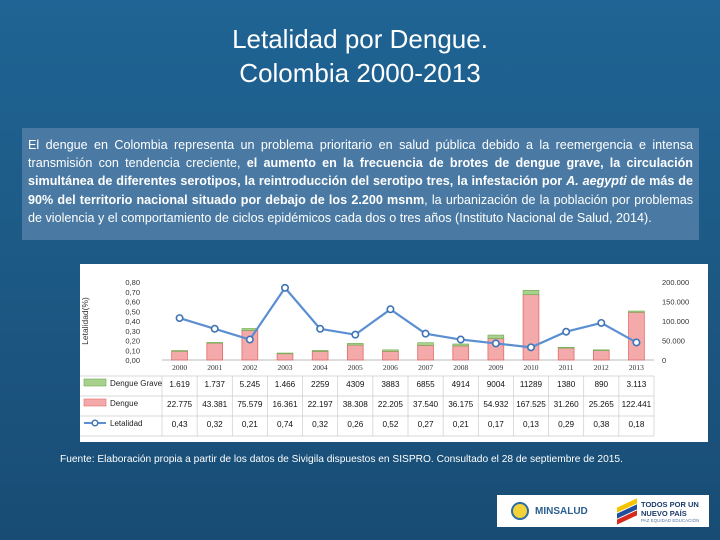 This screenshot has width=720, height=540. I want to click on left-tick-label: 0,40, so click(132, 321).